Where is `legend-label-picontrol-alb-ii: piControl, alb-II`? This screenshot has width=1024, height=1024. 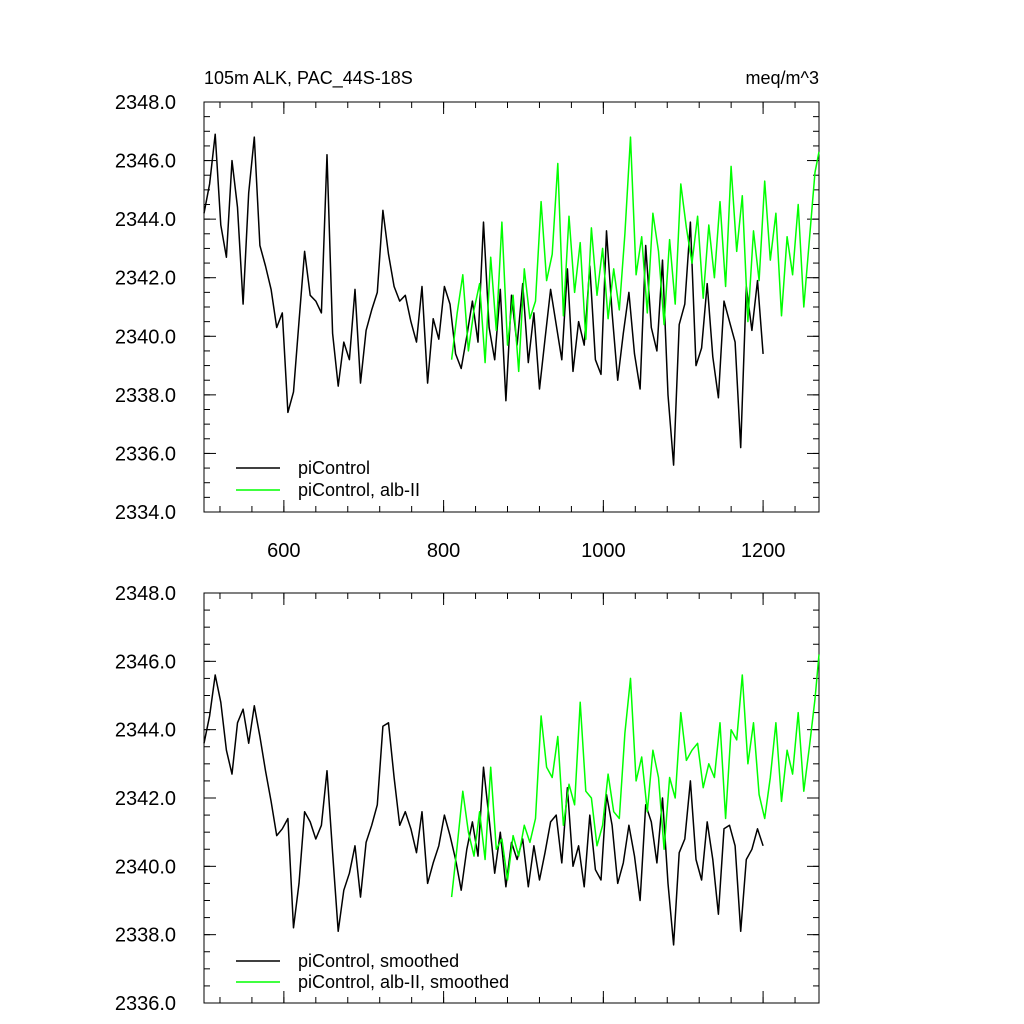
legend-label-picontrol-alb-ii: piControl, alb-II is located at coordinates (359, 490).